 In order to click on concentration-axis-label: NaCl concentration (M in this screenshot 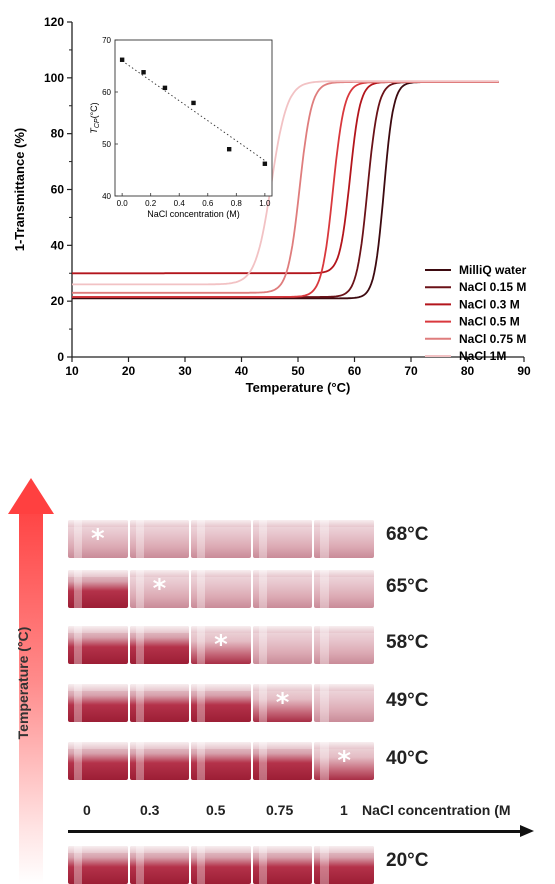, I will do `click(436, 810)`.